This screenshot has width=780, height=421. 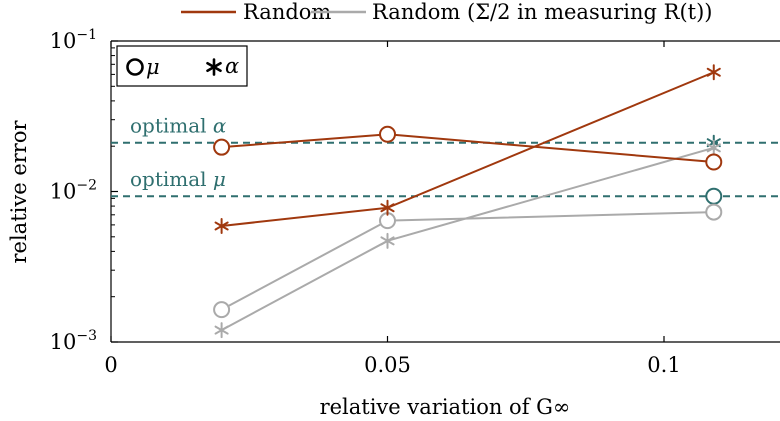 I want to click on x-tick-label: 0, so click(x=110, y=365).